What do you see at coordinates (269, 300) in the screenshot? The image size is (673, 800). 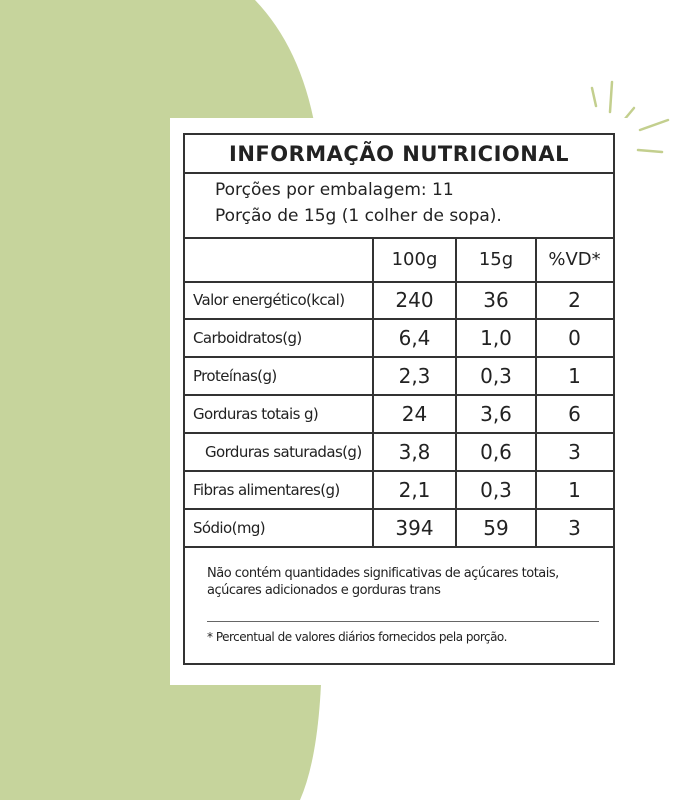 I see `row-label: Valor energético(kcal)` at bounding box center [269, 300].